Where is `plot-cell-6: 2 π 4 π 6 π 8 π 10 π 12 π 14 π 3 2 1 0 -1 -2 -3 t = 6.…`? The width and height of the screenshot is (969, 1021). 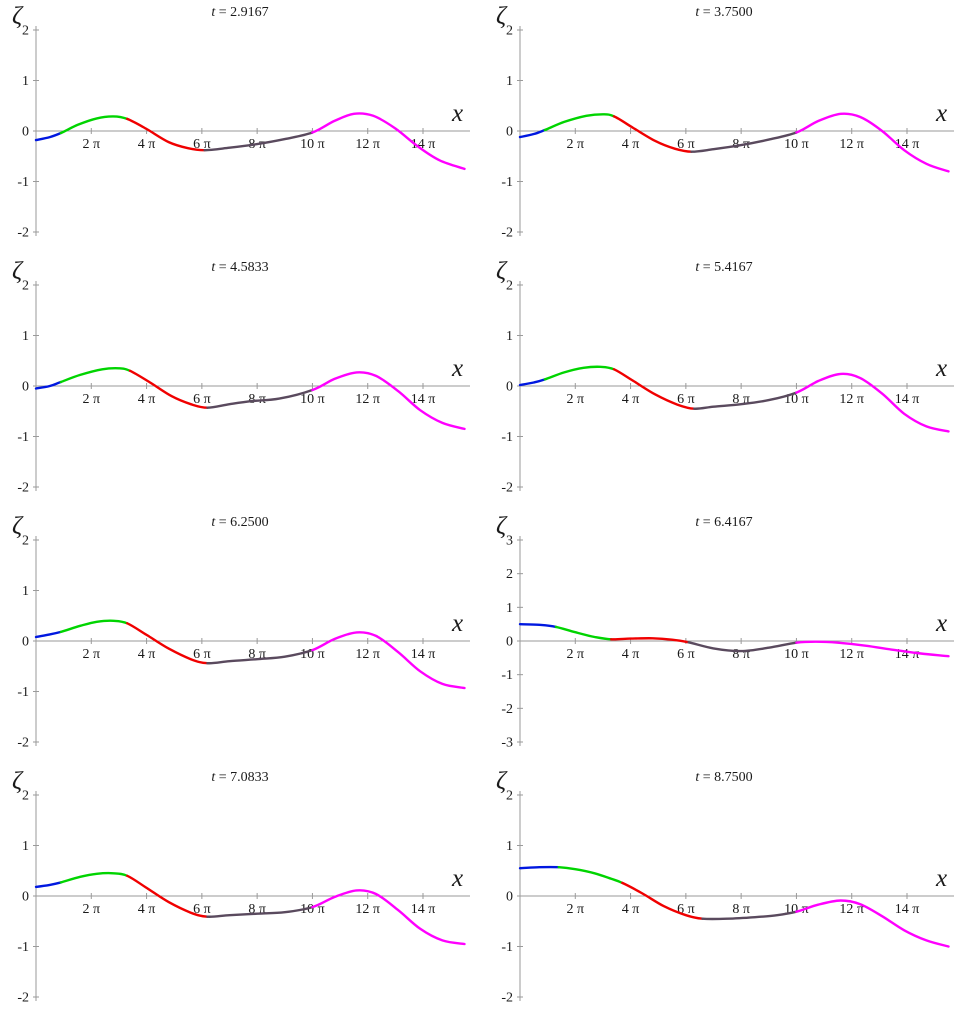 plot-cell-6: 2 π 4 π 6 π 8 π 10 π 12 π 14 π 3 2 1 0 -1 -2 -3 t = 6.… is located at coordinates (726, 637).